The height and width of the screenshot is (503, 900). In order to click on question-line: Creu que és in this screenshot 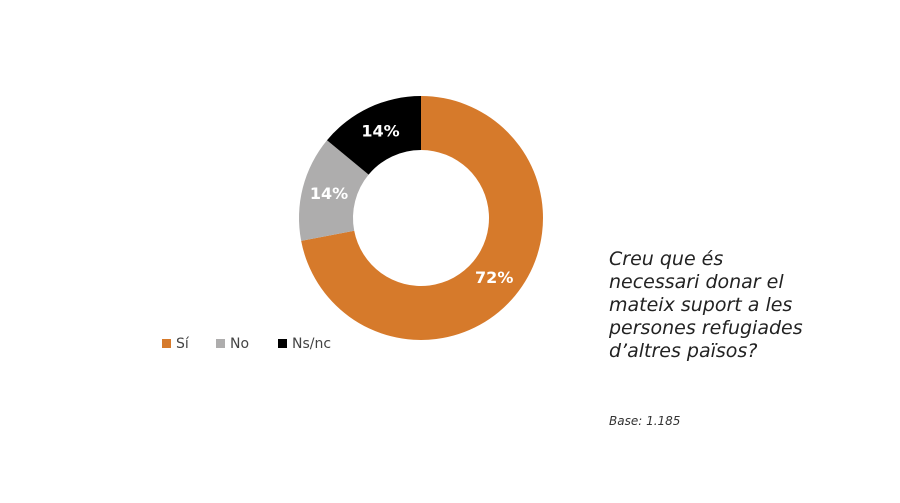, I will do `click(666, 259)`.